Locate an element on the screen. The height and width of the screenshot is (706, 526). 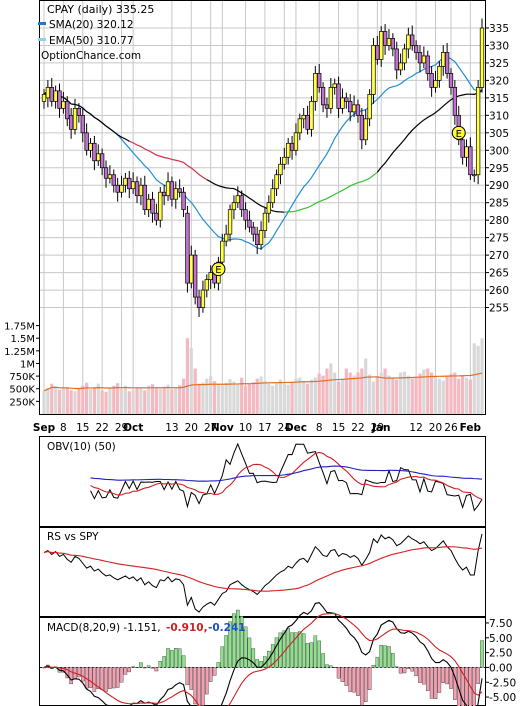
macd-signal-value: -0.910, is located at coordinates (187, 628).